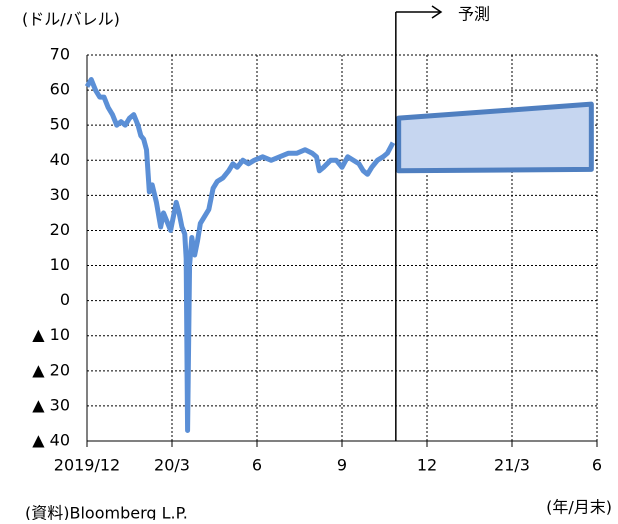 The image size is (618, 524). I want to click on y-tick-label: ▲ 10, so click(51, 334).